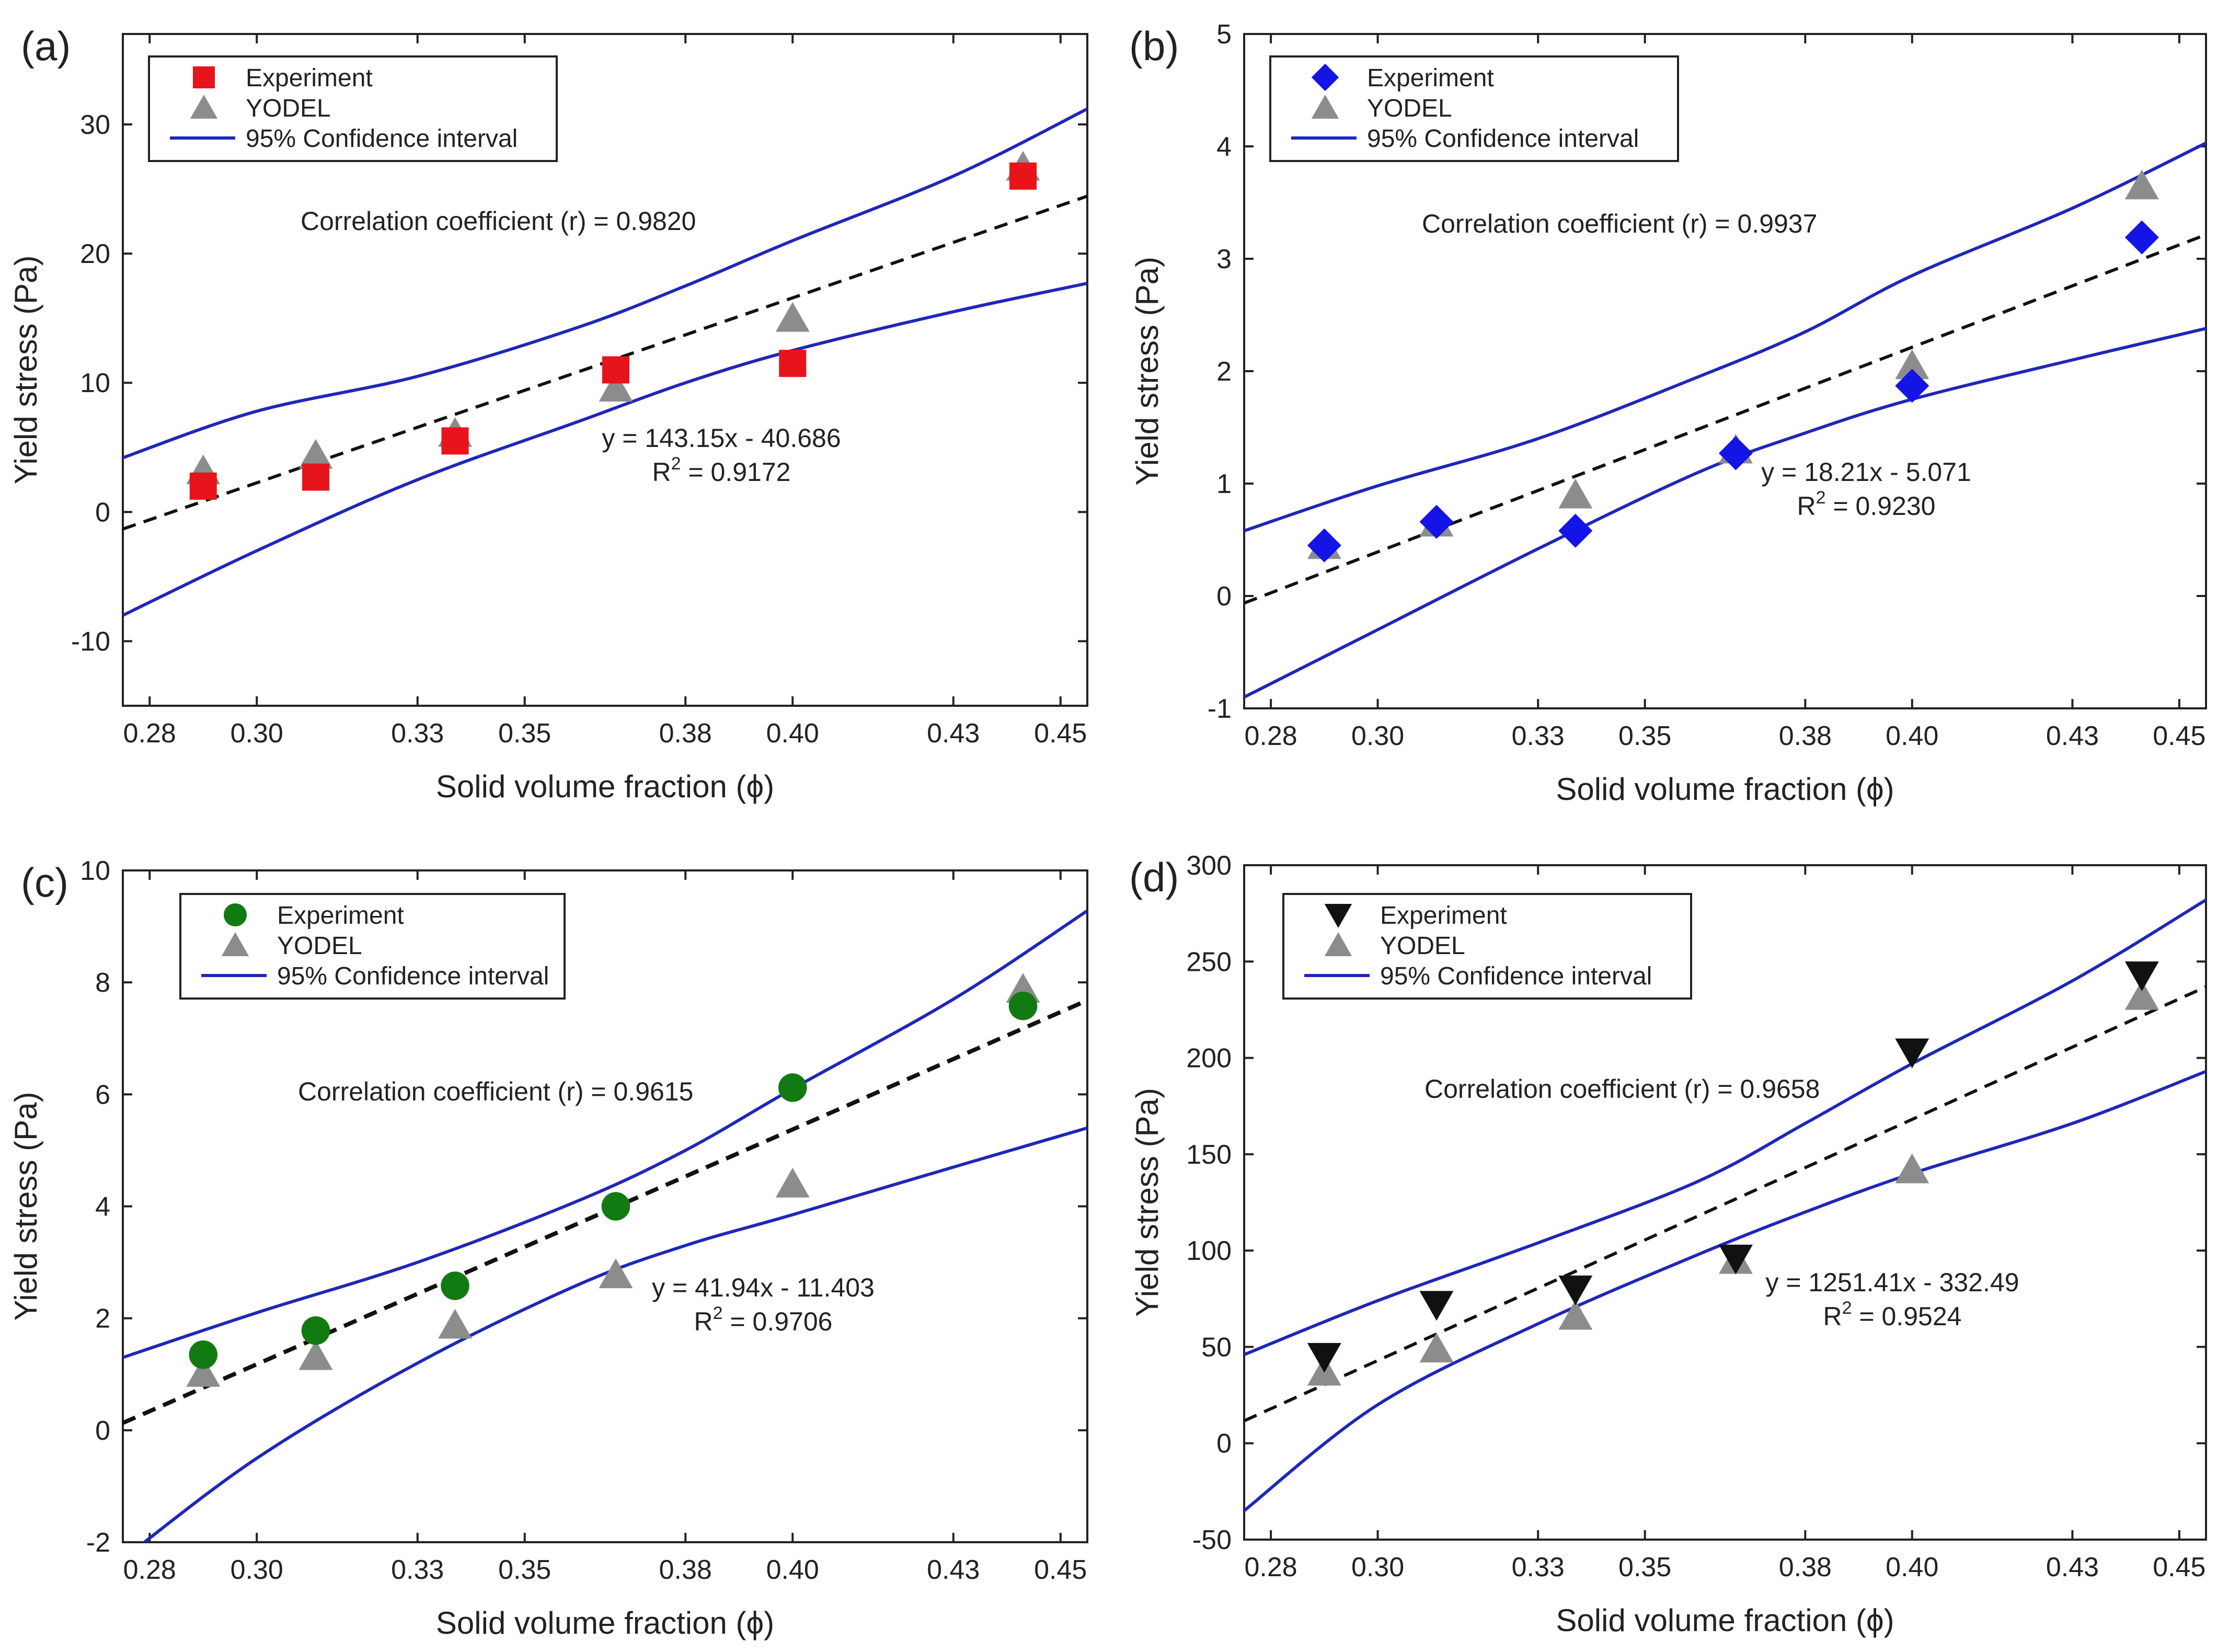 The height and width of the screenshot is (1652, 2229). What do you see at coordinates (763, 1319) in the screenshot?
I see `r-squared-annotation: R2 = 0.9706` at bounding box center [763, 1319].